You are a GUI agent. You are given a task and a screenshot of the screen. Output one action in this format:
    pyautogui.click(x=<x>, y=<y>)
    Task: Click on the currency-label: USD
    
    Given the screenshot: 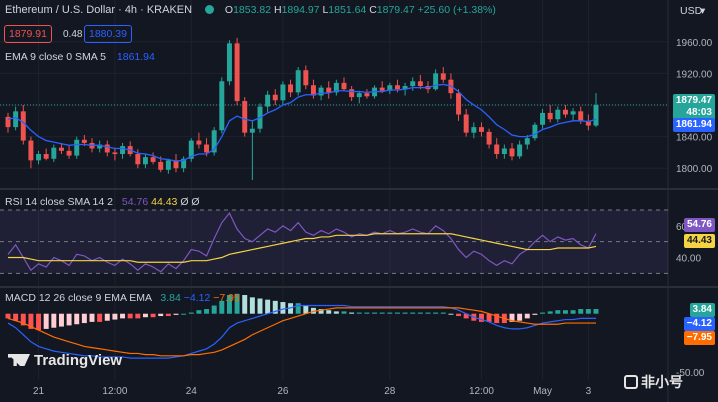 What is the action you would take?
    pyautogui.click(x=691, y=11)
    